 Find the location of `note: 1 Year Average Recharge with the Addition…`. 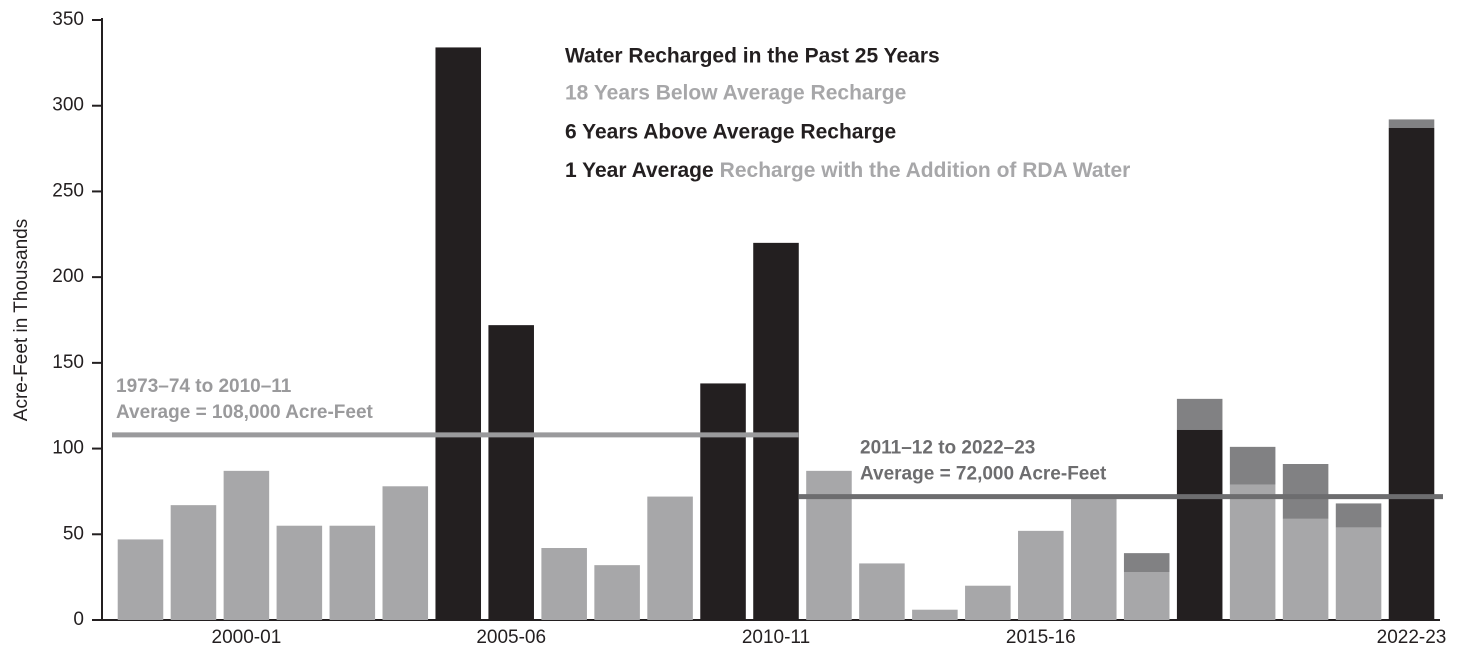

note: 1 Year Average Recharge with the Addition… is located at coordinates (847, 170).